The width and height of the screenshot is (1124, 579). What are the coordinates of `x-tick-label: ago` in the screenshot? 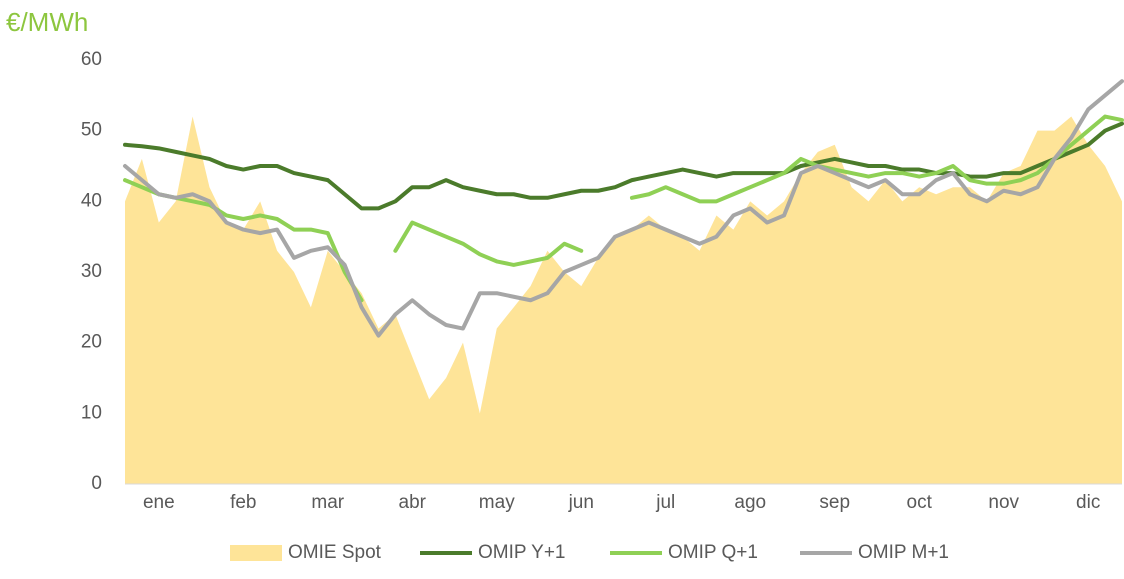 It's located at (750, 502).